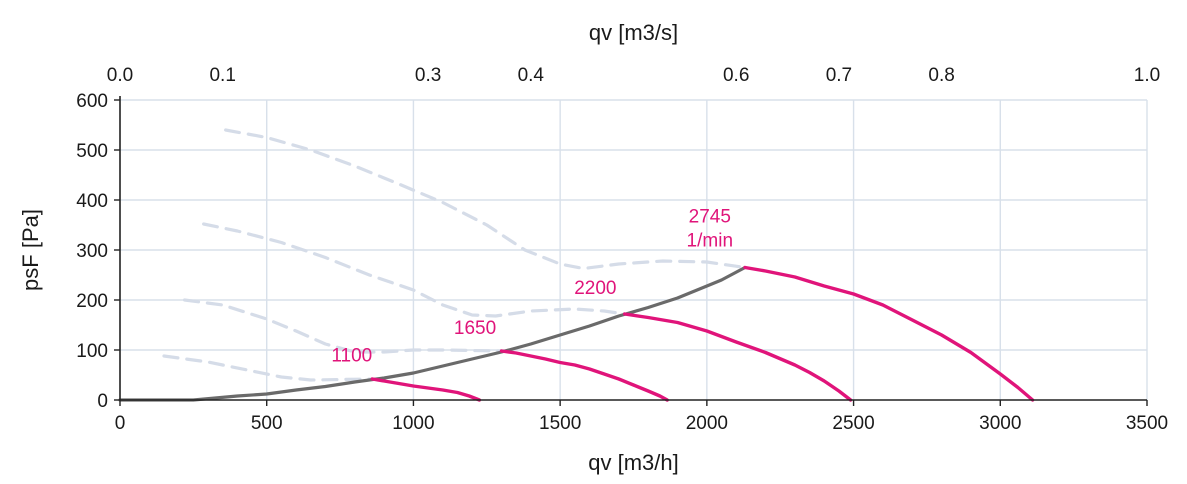  What do you see at coordinates (1147, 75) in the screenshot?
I see `top-tick-label: 1.0` at bounding box center [1147, 75].